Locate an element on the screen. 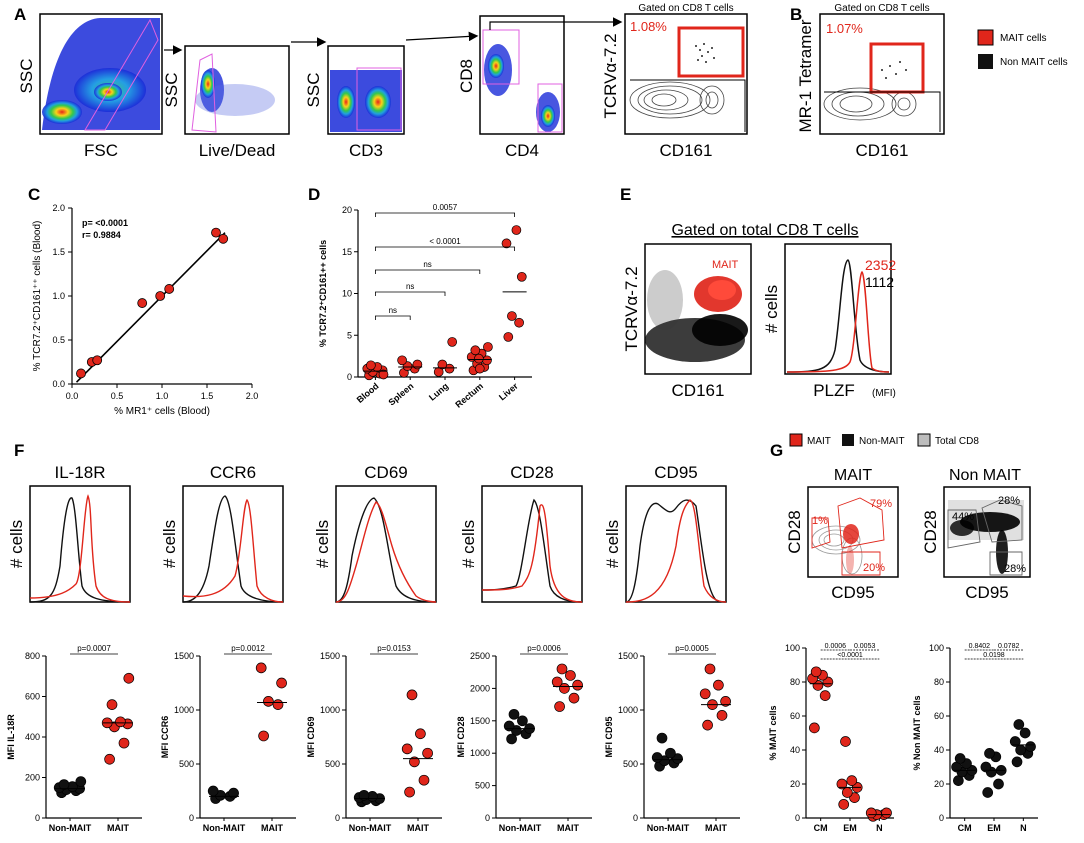 The height and width of the screenshot is (843, 1084). g-non-x: CD95 is located at coordinates (986, 592).